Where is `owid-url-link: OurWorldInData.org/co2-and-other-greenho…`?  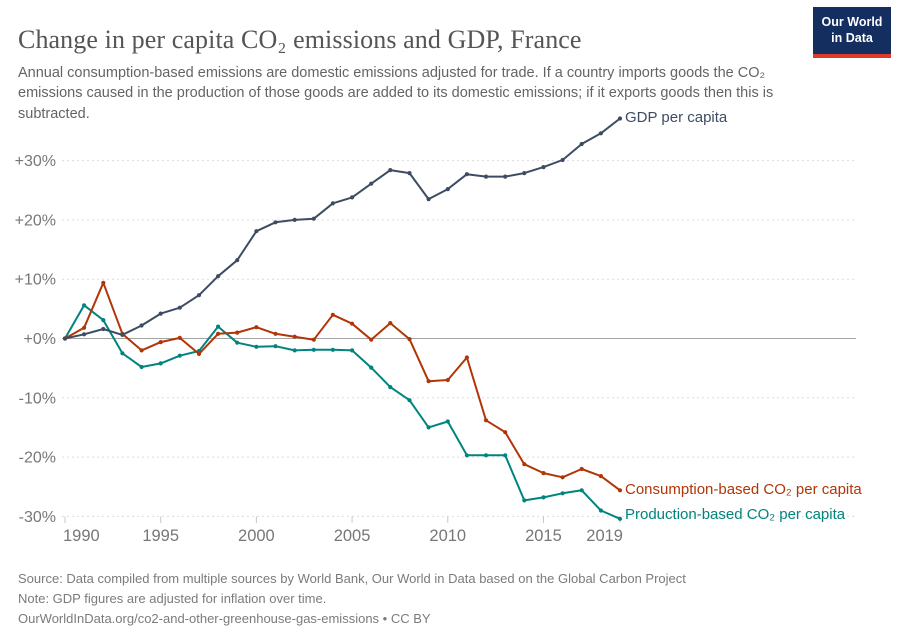 owid-url-link: OurWorldInData.org/co2-and-other-greenho… is located at coordinates (224, 619).